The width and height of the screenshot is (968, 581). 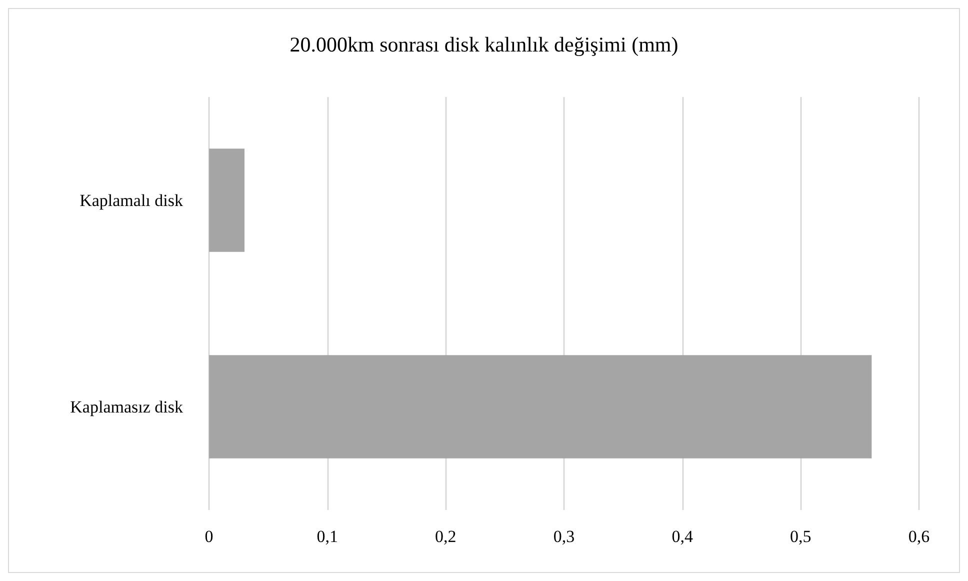 I want to click on x-tick-label: 0,4, so click(x=683, y=536).